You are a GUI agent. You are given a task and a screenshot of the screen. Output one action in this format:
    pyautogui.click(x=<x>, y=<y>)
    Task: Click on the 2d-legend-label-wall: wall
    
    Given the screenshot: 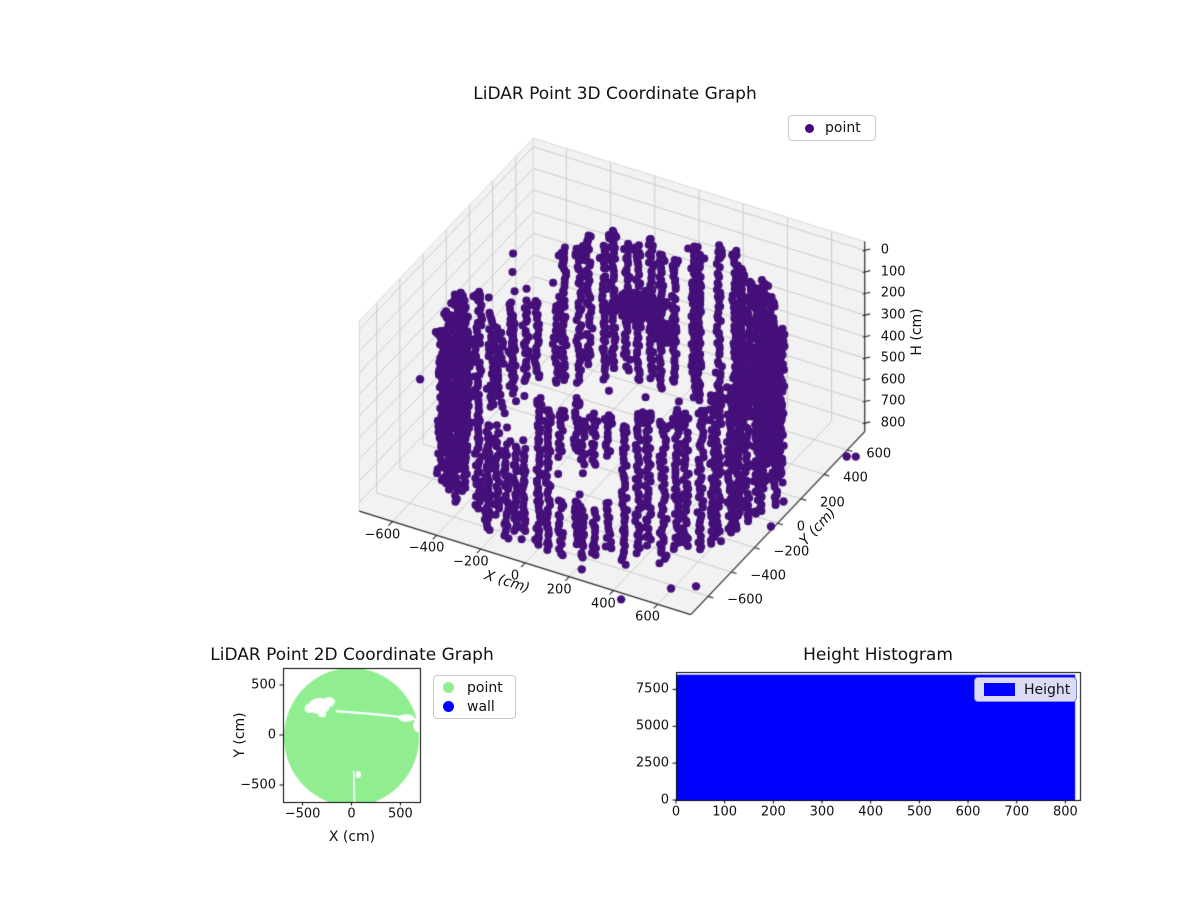 What is the action you would take?
    pyautogui.click(x=481, y=706)
    